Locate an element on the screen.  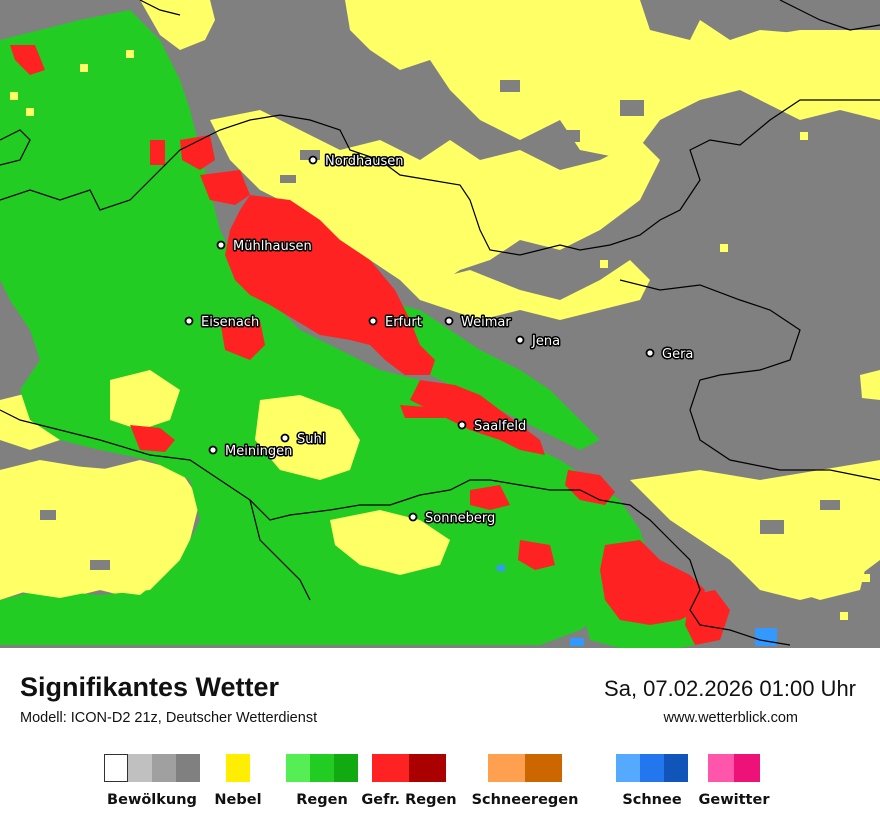
city-meiningen: Meiningen is located at coordinates (251, 452).